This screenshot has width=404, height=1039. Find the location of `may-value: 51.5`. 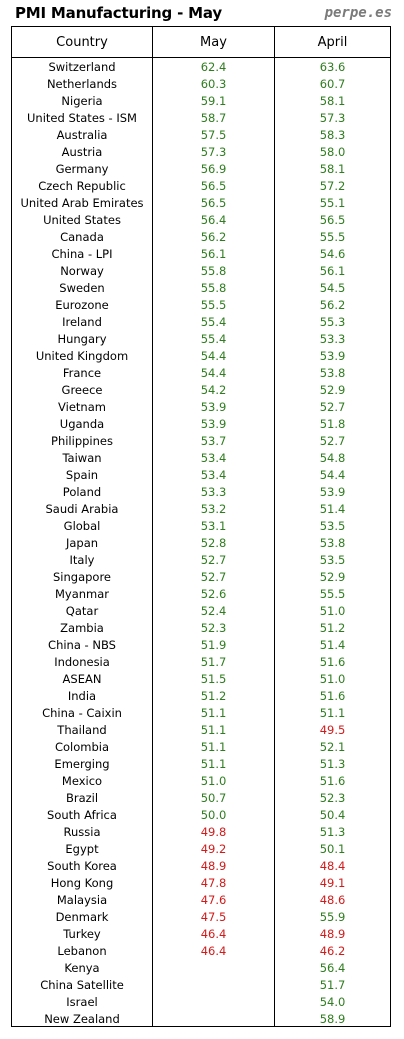

may-value: 51.5 is located at coordinates (213, 679).